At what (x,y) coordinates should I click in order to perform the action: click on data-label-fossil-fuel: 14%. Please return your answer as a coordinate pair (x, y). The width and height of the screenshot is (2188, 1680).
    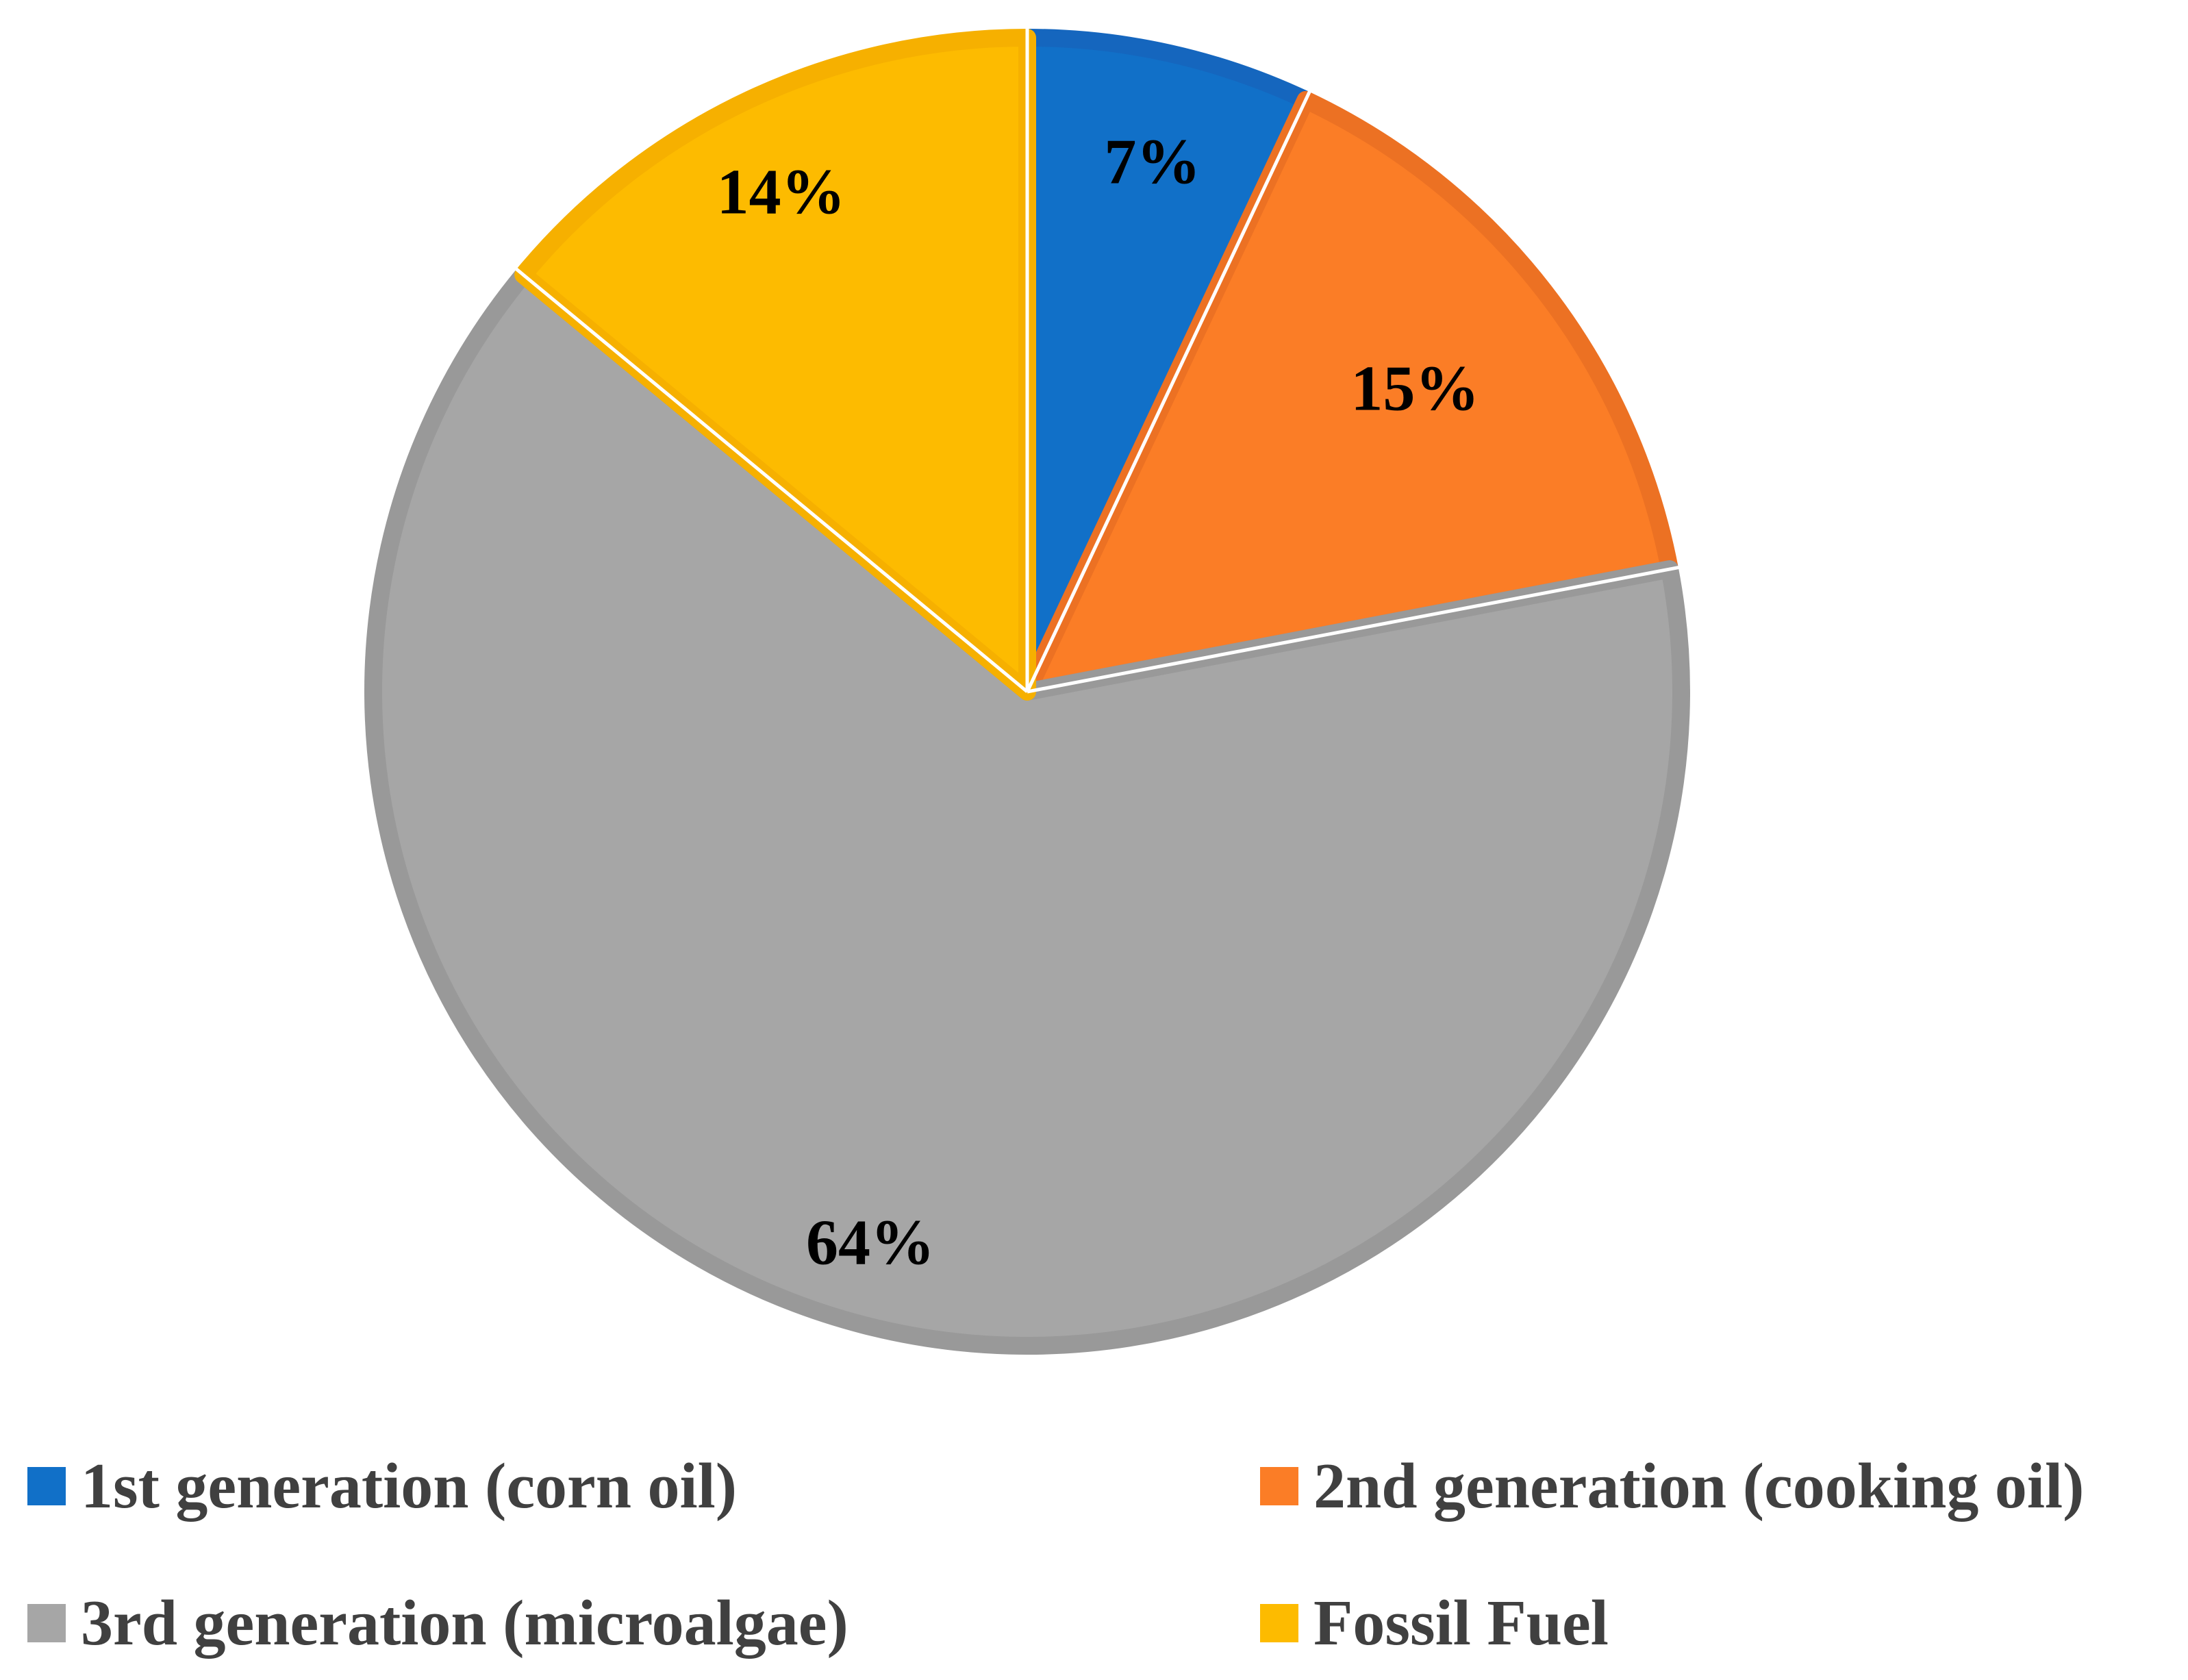
    Looking at the image, I should click on (782, 192).